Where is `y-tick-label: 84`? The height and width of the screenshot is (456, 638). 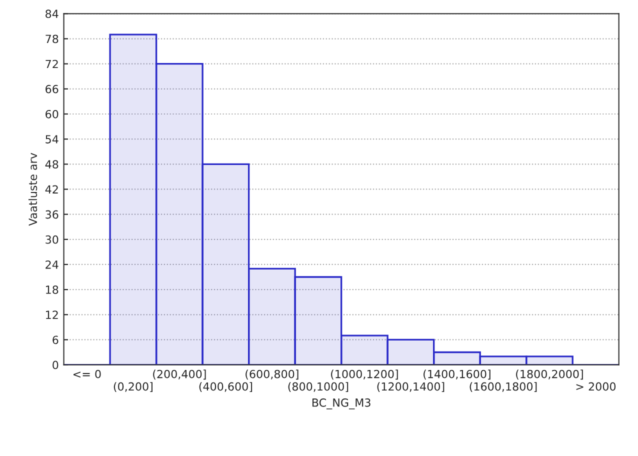
y-tick-label: 84 is located at coordinates (52, 14).